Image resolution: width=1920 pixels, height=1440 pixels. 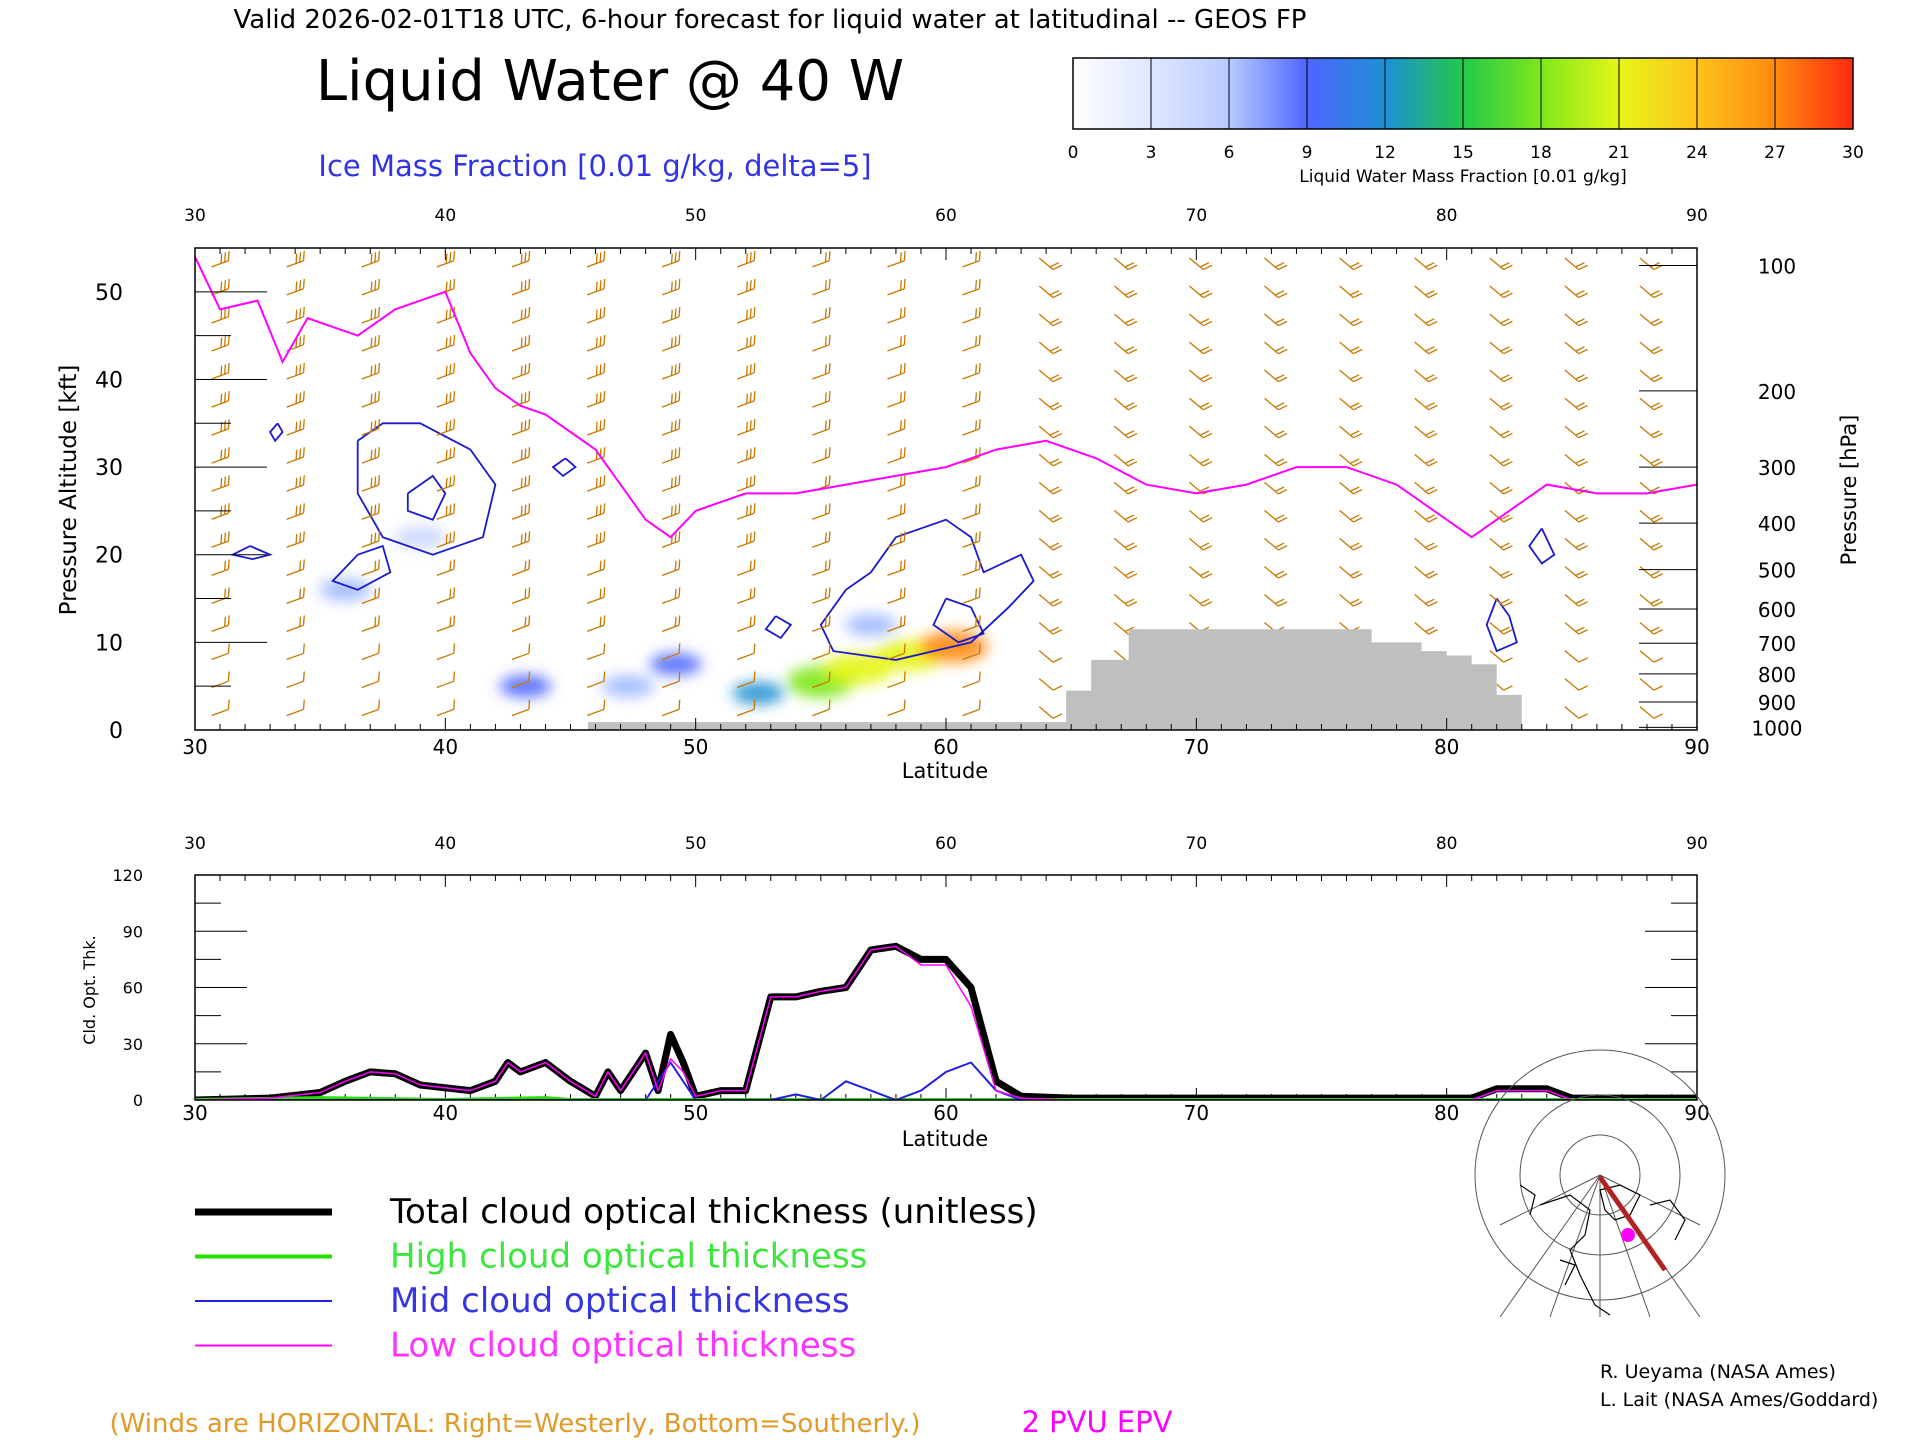 I want to click on x-tick-label: 50, so click(x=695, y=747).